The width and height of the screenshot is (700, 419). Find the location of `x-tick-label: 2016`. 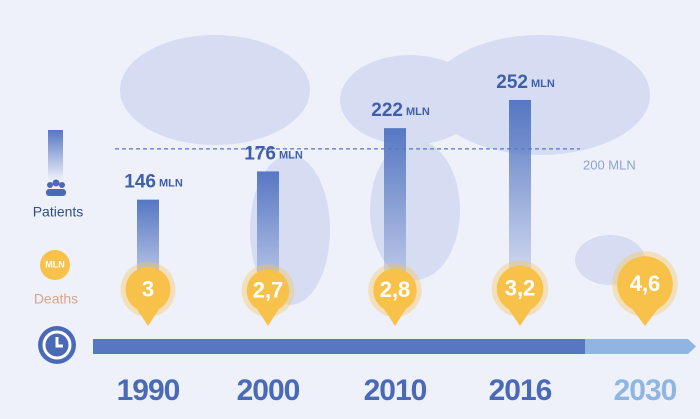

x-tick-label: 2016 is located at coordinates (520, 390).